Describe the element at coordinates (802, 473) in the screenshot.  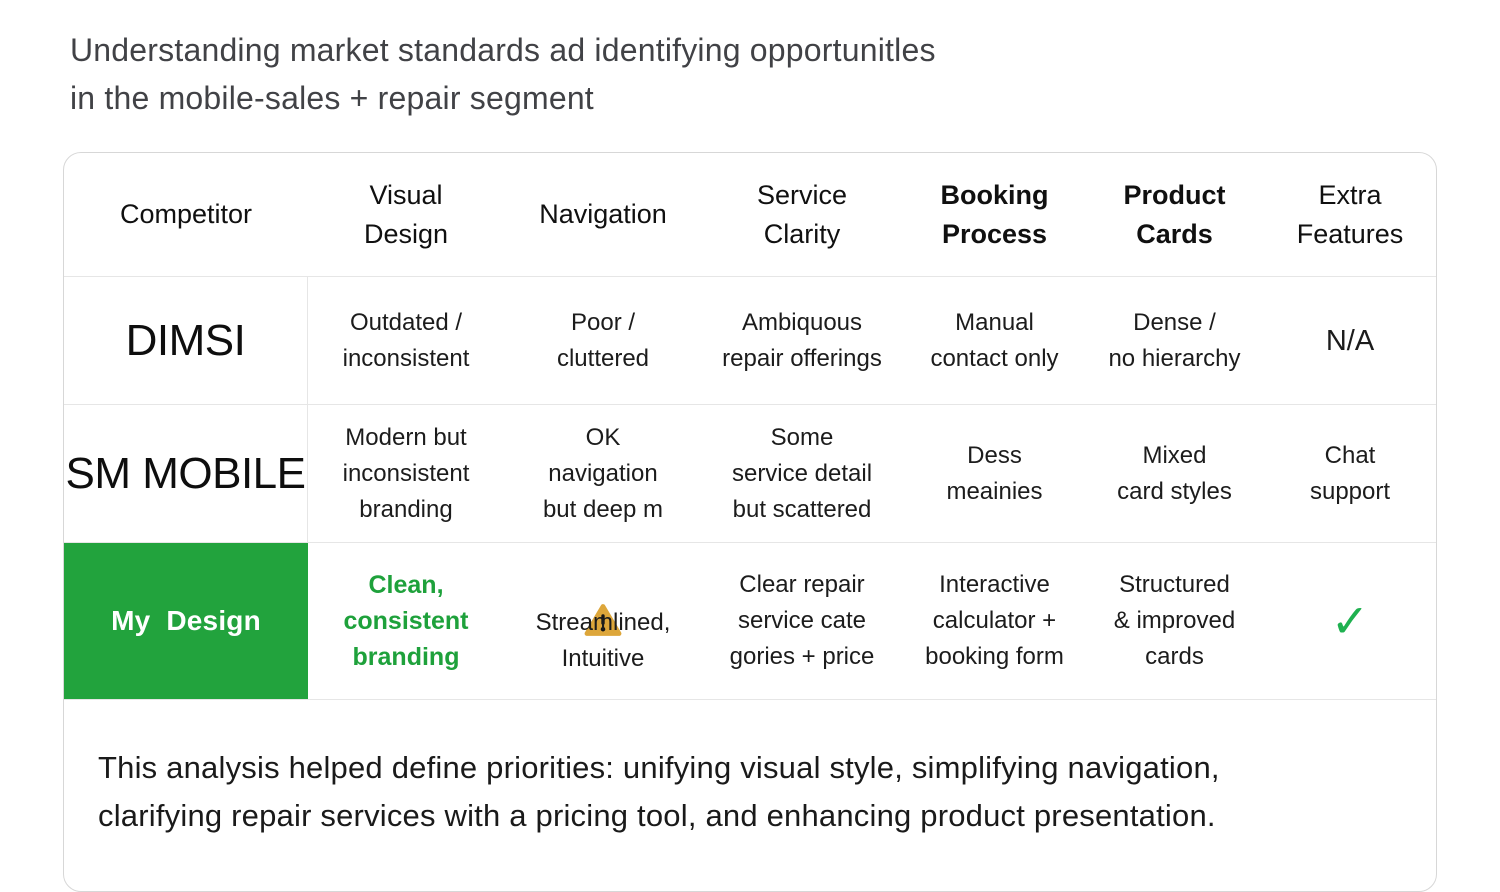
I see `sm-service-clarity: Some service detail but scattered` at that location.